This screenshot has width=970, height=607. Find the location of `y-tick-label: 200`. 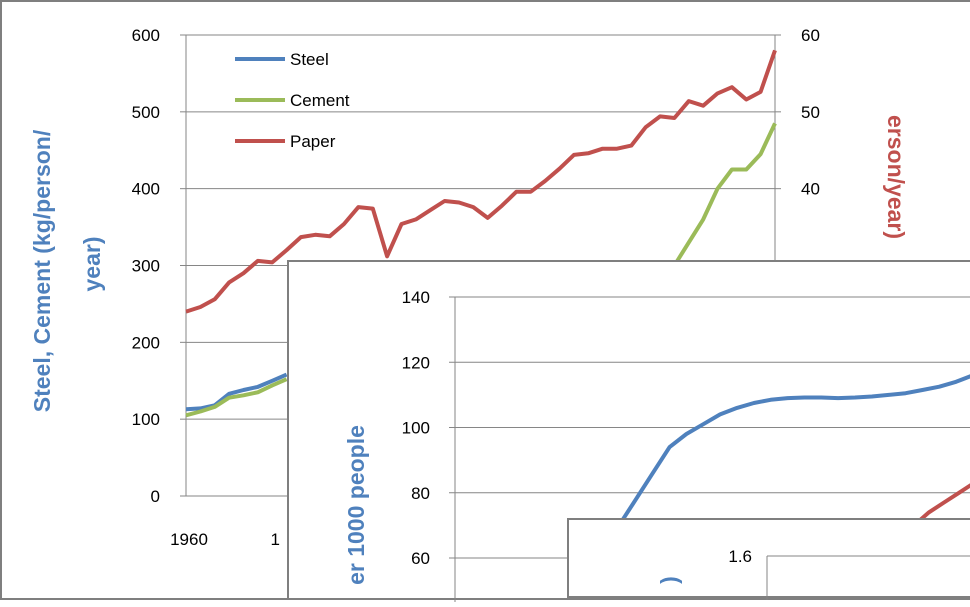

y-tick-label: 200 is located at coordinates (146, 342).